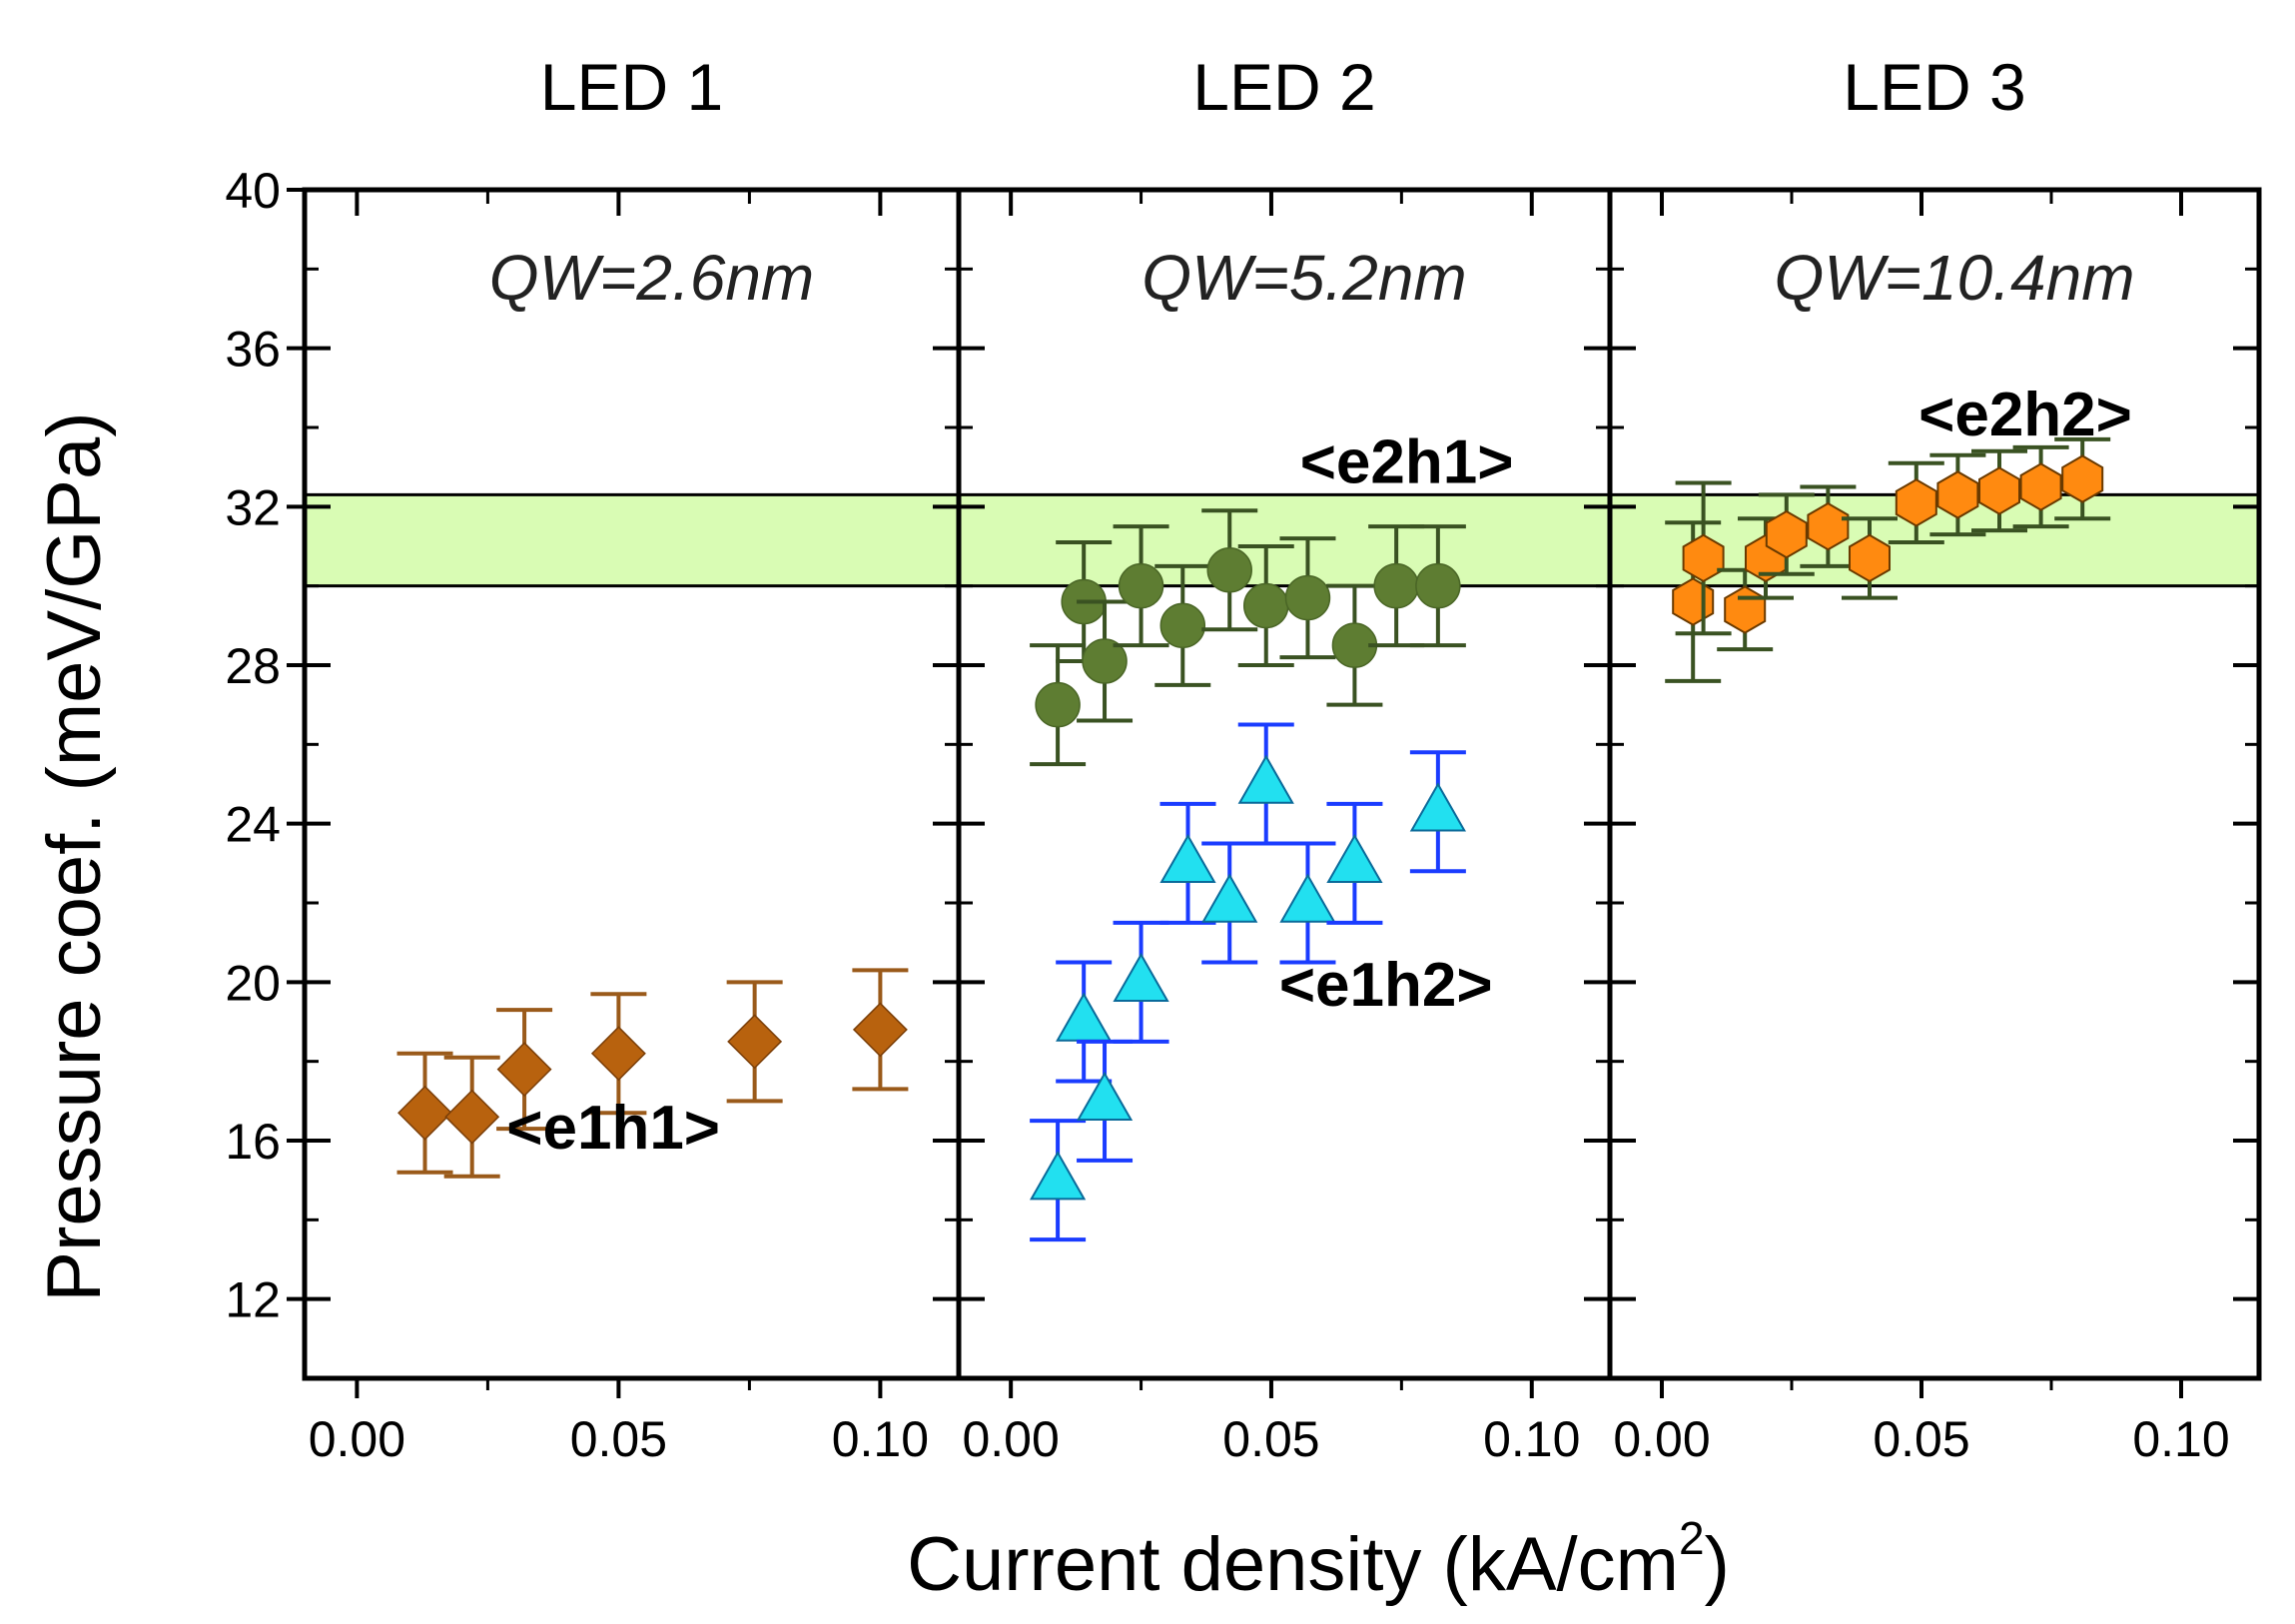  I want to click on panel-annotation: QW=5.2nm, so click(1304, 278).